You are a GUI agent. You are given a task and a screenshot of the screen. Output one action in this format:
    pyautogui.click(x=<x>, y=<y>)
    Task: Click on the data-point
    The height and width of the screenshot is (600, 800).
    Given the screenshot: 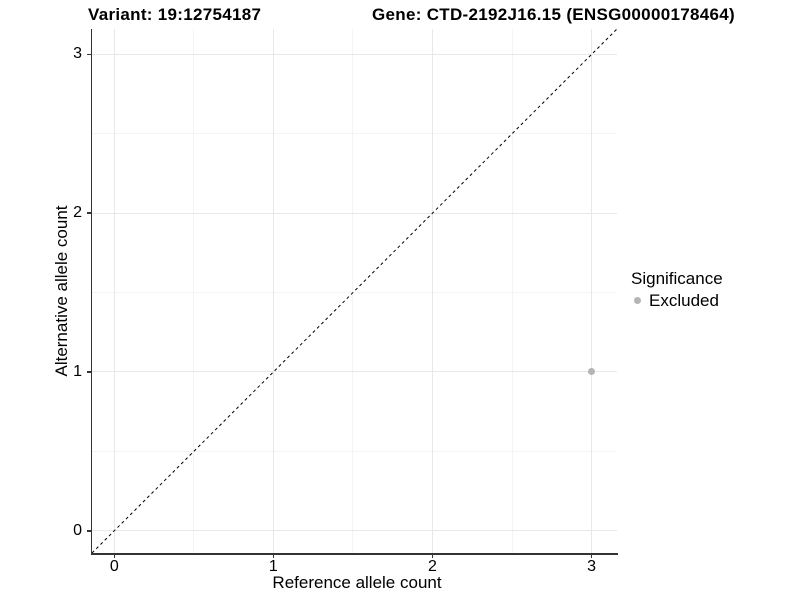 What is the action you would take?
    pyautogui.click(x=592, y=372)
    